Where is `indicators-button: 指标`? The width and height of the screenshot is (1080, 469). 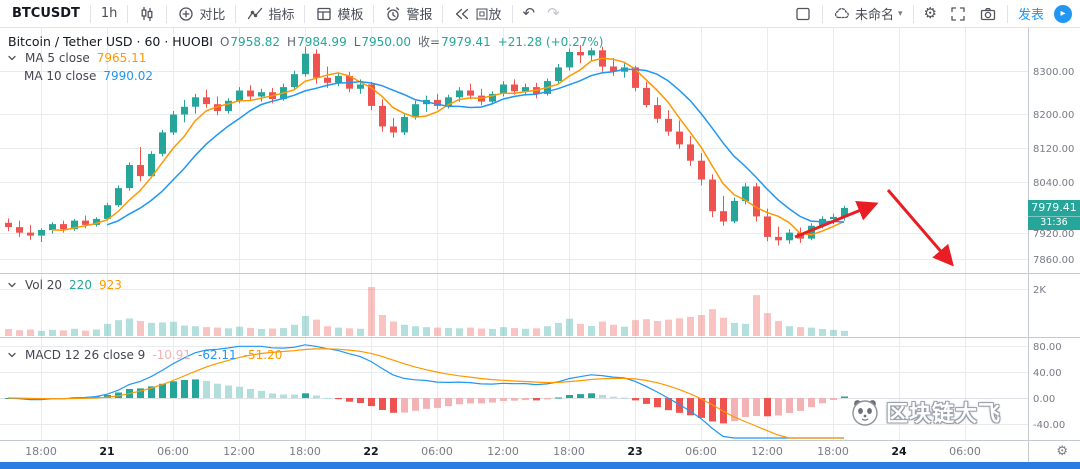
indicators-button: 指标 is located at coordinates (270, 13).